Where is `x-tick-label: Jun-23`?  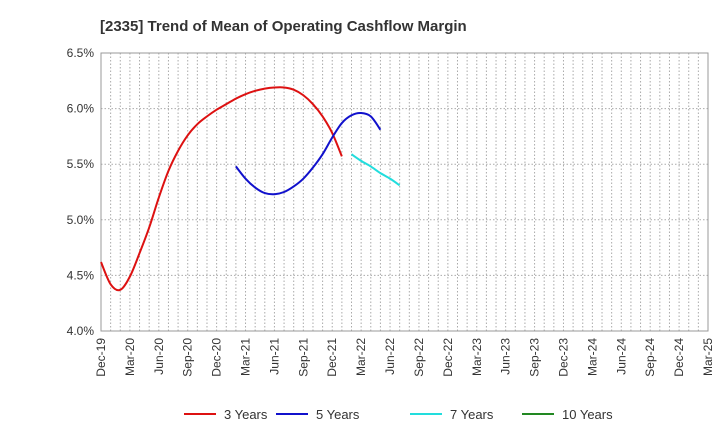 x-tick-label: Jun-23 is located at coordinates (506, 356).